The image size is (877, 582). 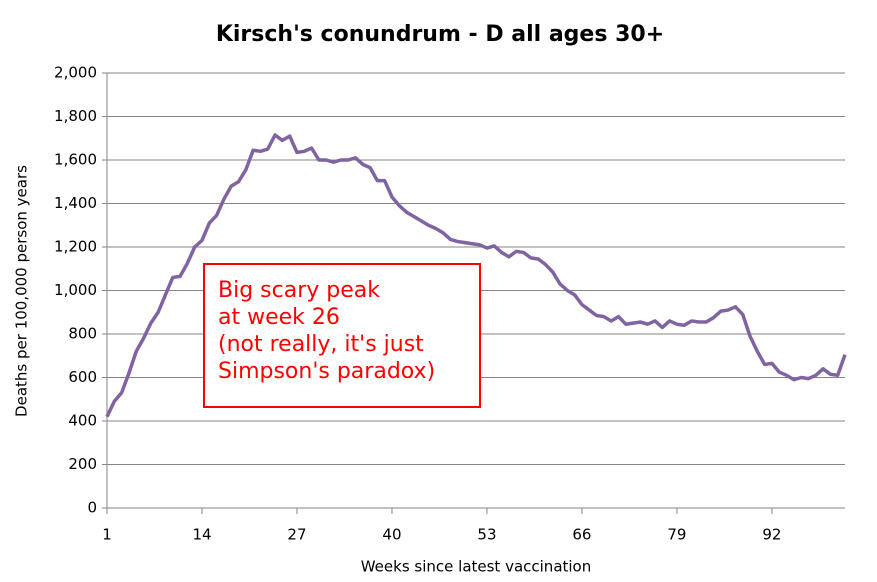 I want to click on y-axis-label: Deaths per 100,000 person years, so click(x=22, y=291).